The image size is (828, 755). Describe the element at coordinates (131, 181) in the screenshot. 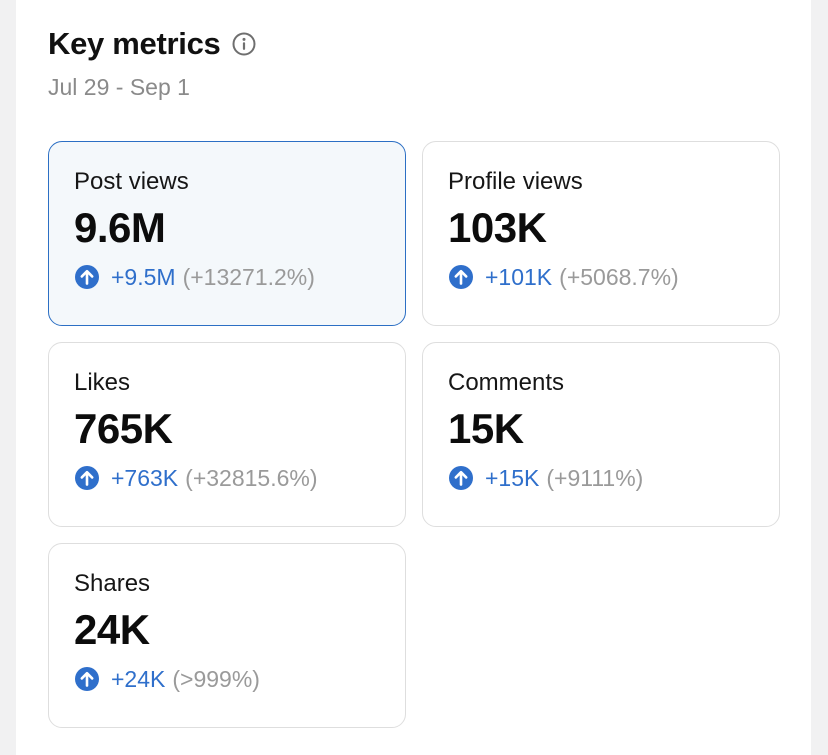

I see `metric-label: Post views` at that location.